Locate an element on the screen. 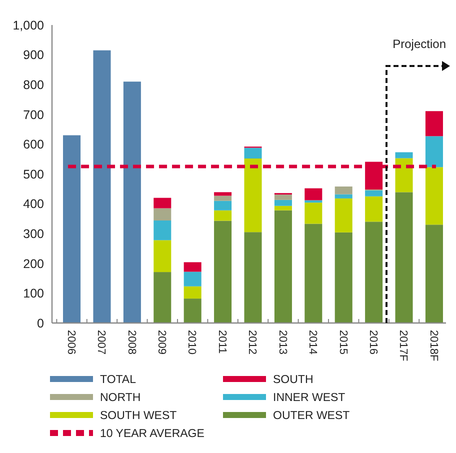 The height and width of the screenshot is (453, 456). y-tick-label: 300 is located at coordinates (33, 233).